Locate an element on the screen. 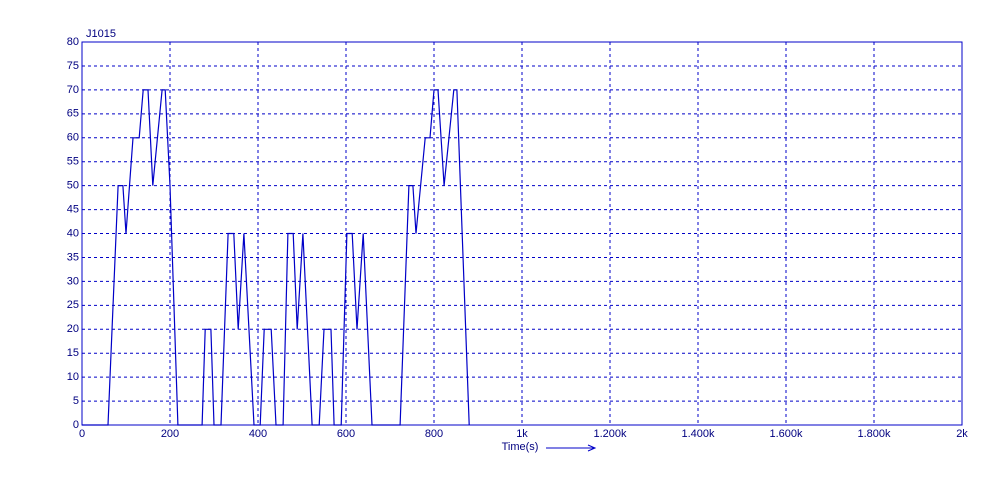 The width and height of the screenshot is (1000, 500). y-tick-label: 40 is located at coordinates (73, 233).